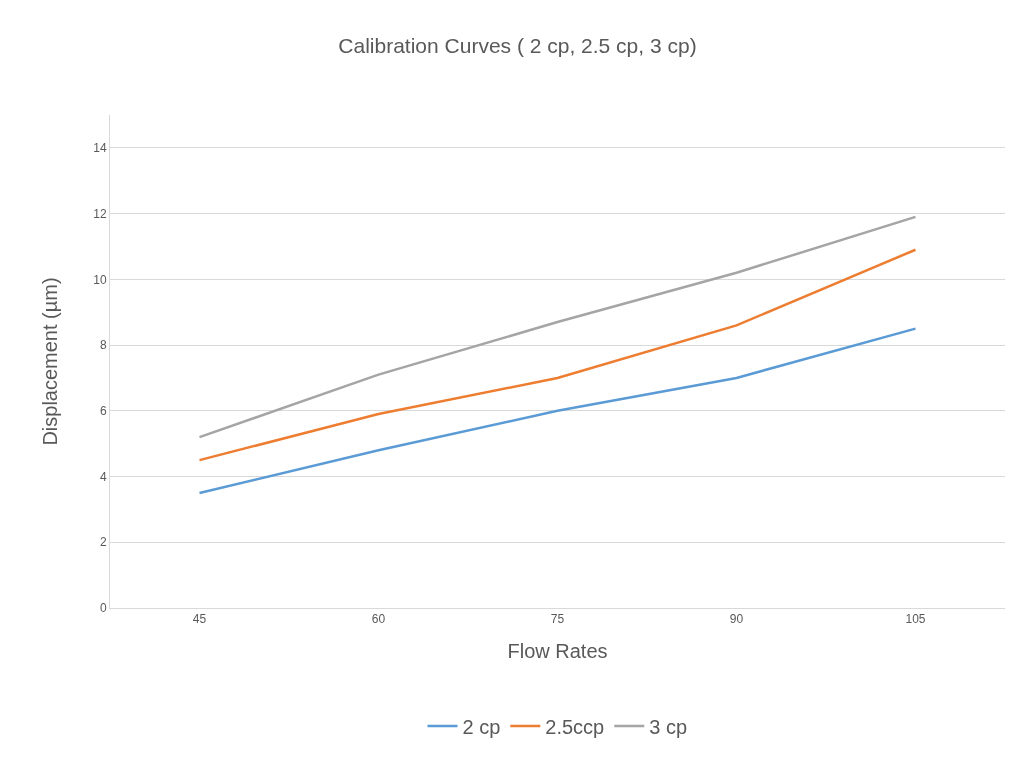 Image resolution: width=1035 pixels, height=773 pixels. I want to click on legend-label: 3 cp, so click(668, 726).